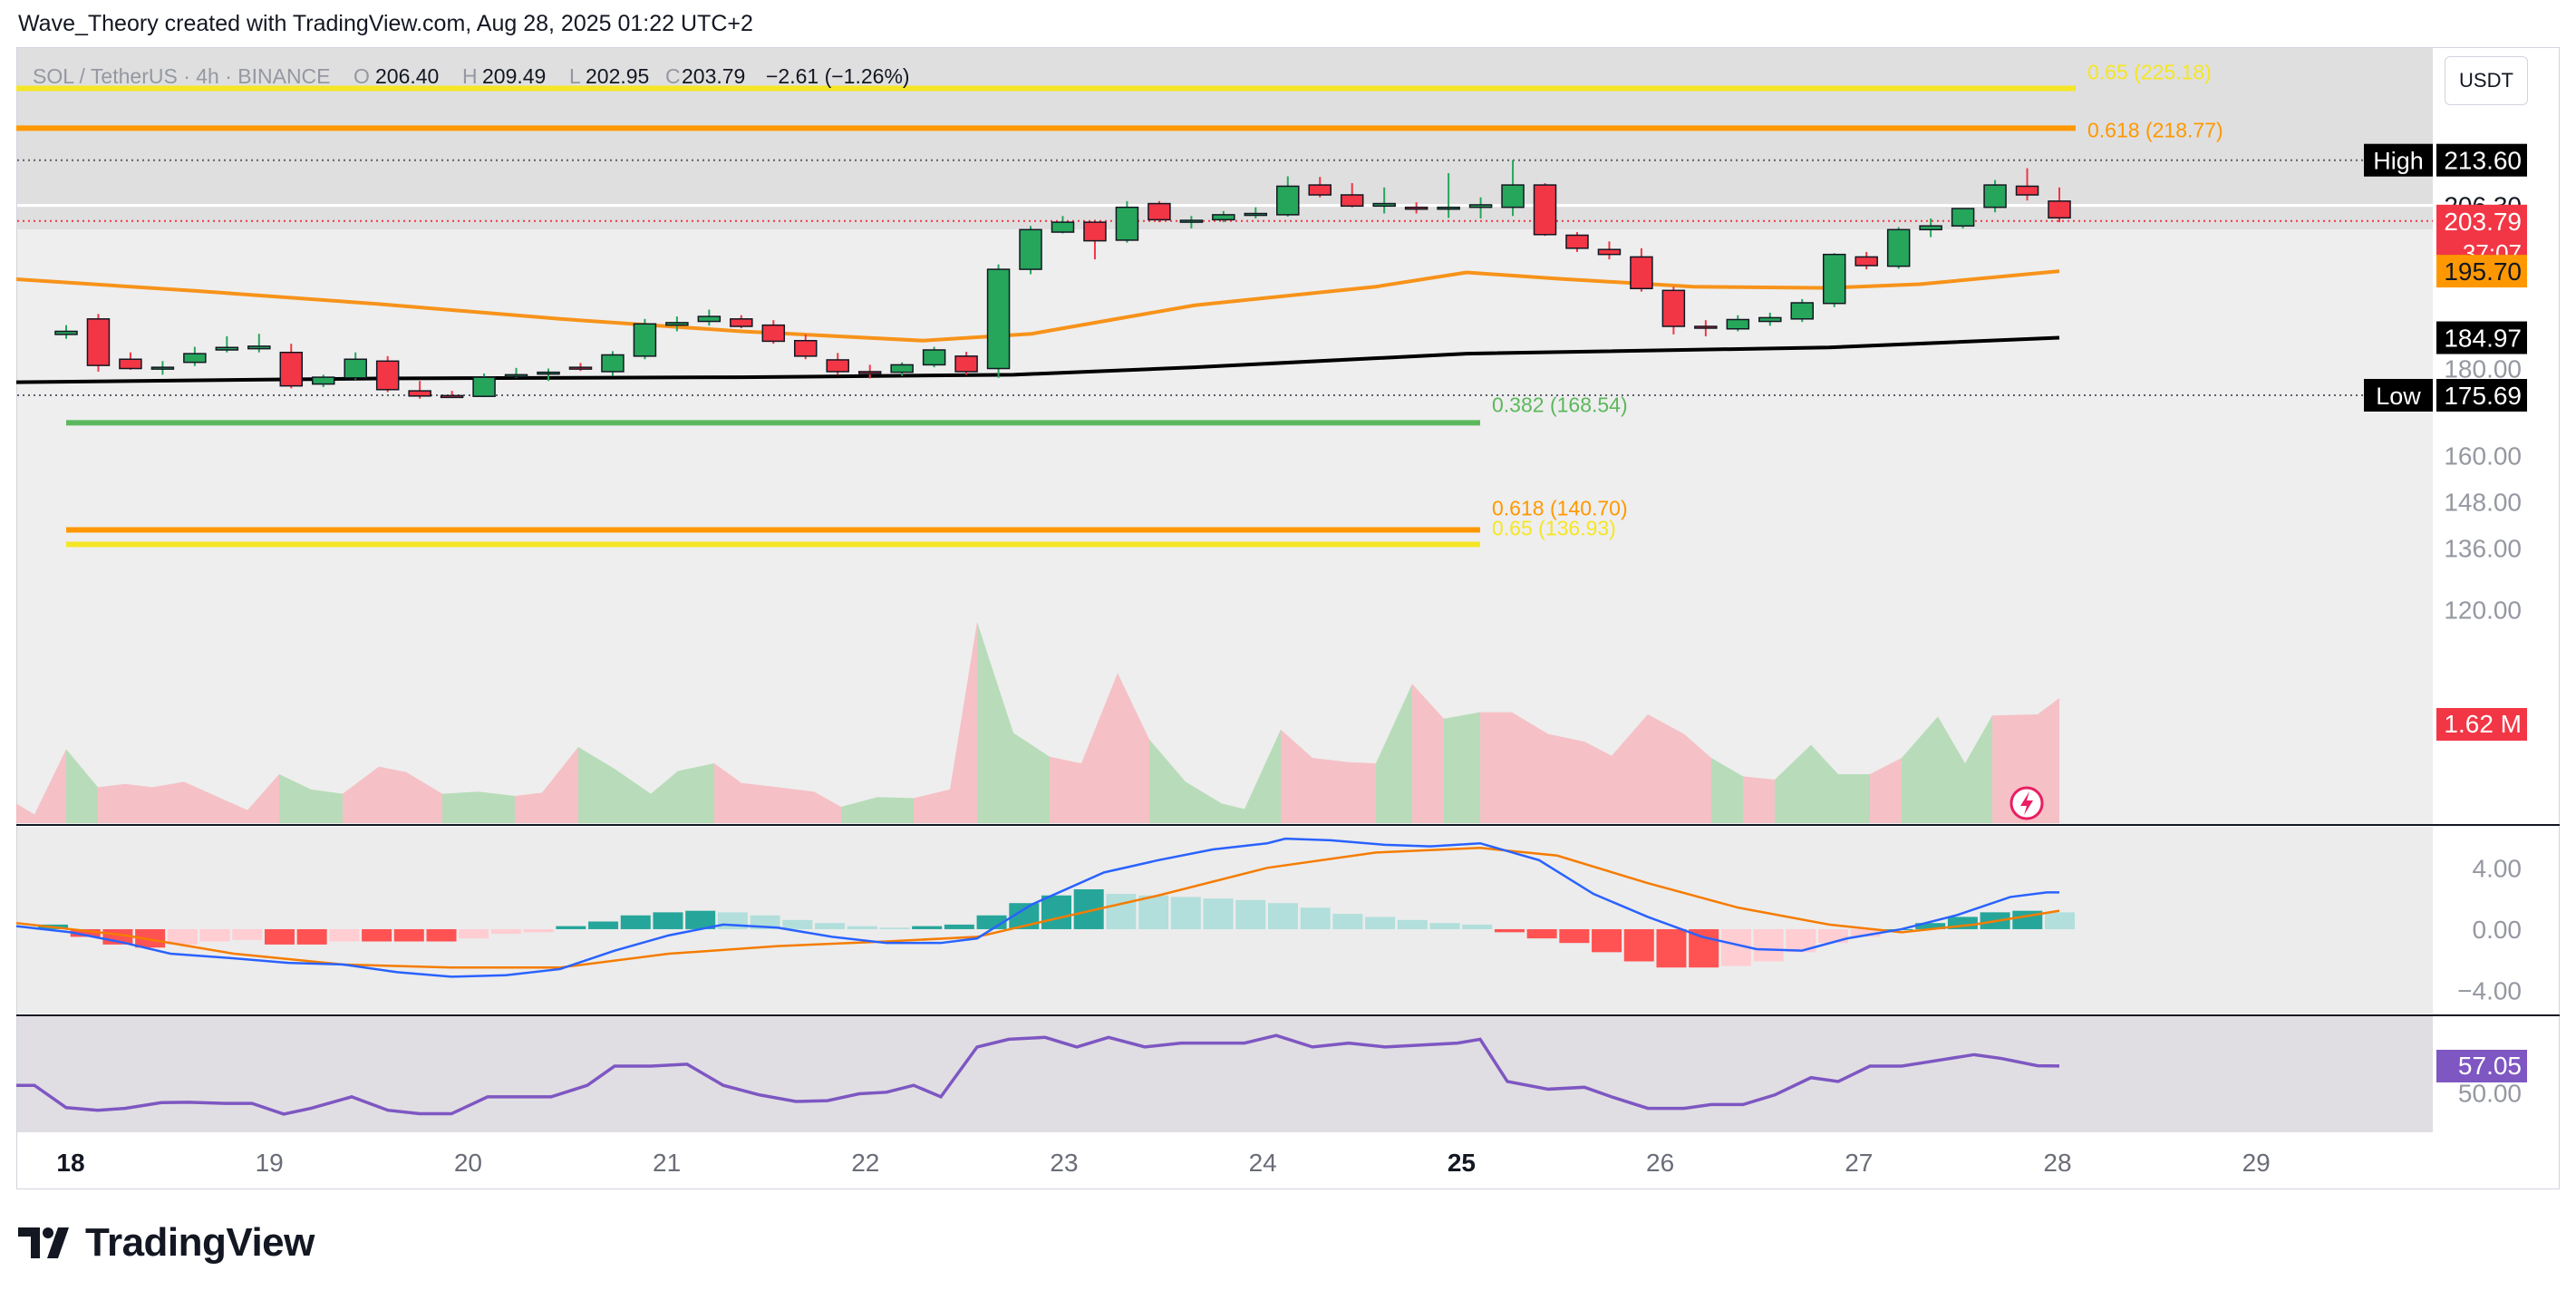  What do you see at coordinates (2398, 160) in the screenshot?
I see `price-label-kind-bg` at bounding box center [2398, 160].